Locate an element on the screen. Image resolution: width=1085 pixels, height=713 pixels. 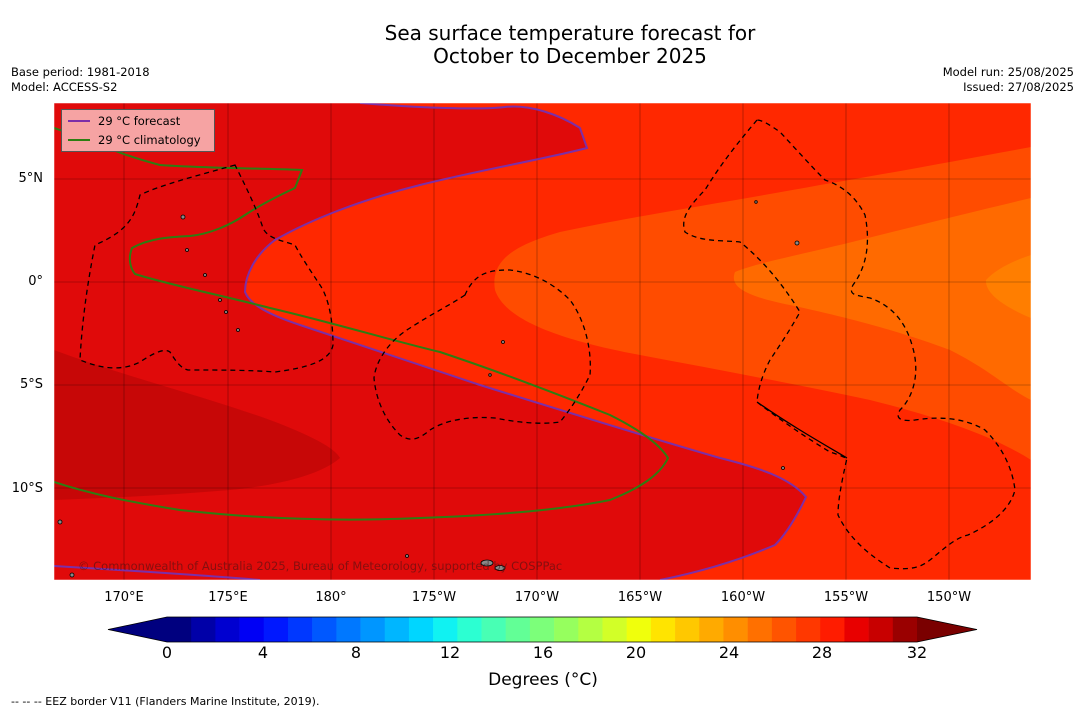
colorbar-outline is located at coordinates (542, 629).